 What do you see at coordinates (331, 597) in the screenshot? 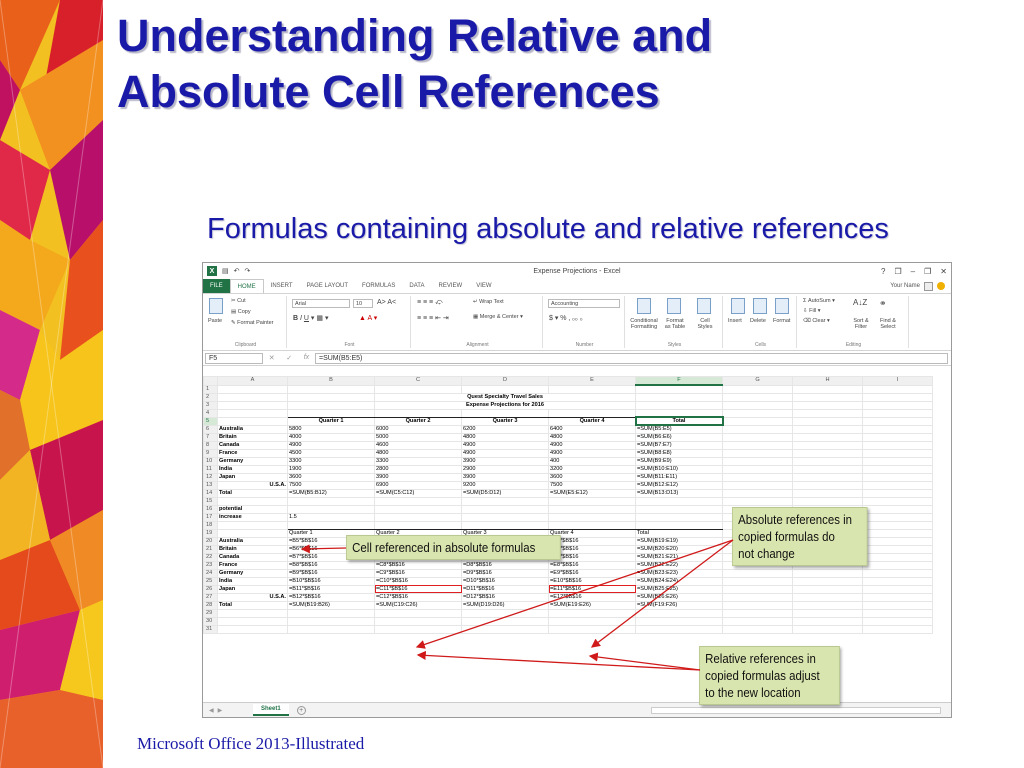
I see `cell: =B12*$B$16` at bounding box center [331, 597].